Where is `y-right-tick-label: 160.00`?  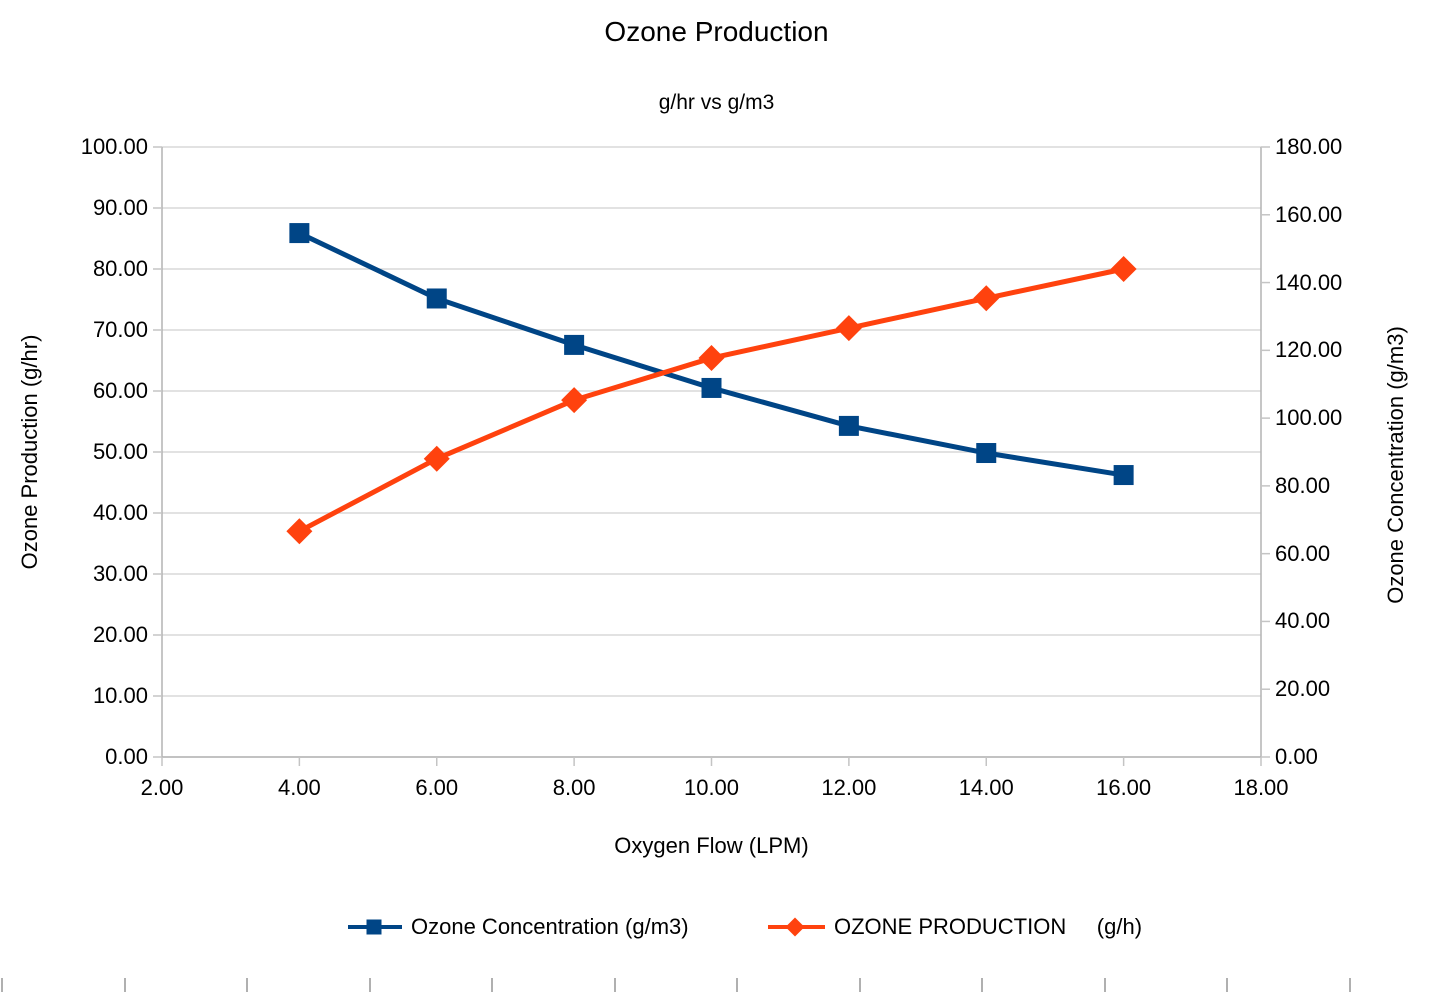
y-right-tick-label: 160.00 is located at coordinates (1309, 214).